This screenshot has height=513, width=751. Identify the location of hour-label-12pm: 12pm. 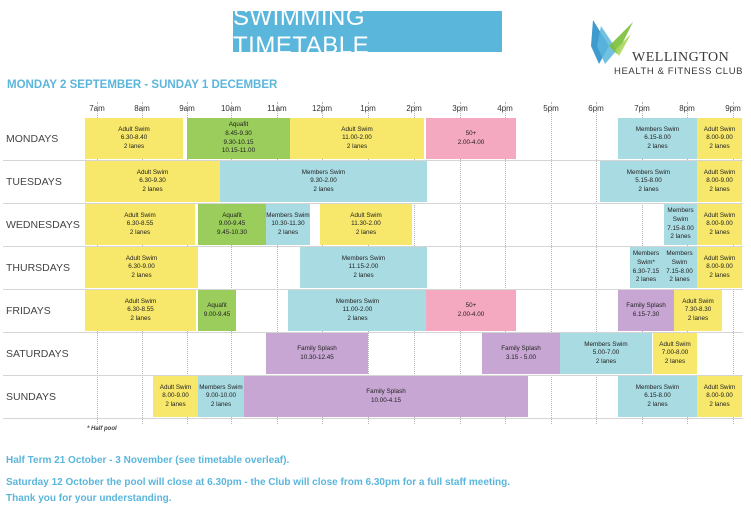
(321, 108).